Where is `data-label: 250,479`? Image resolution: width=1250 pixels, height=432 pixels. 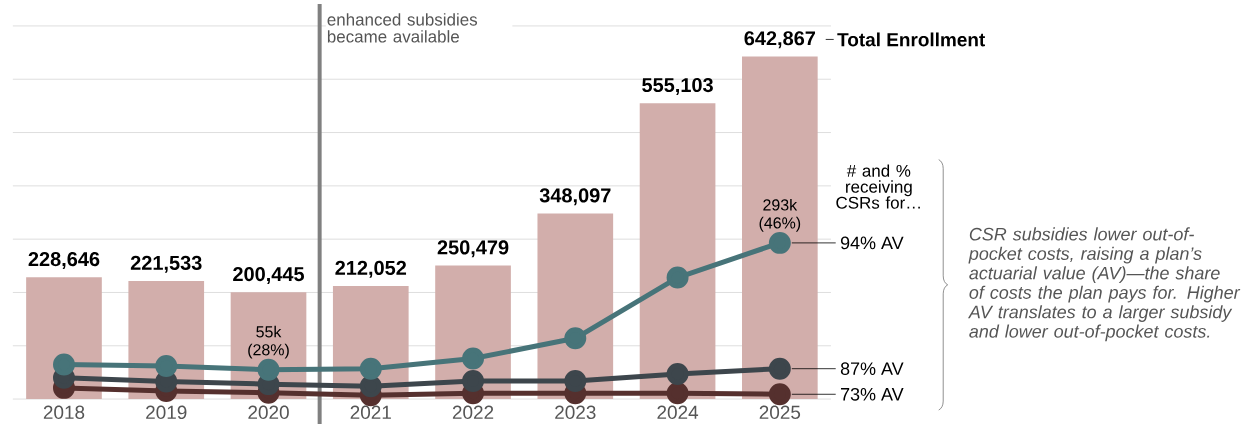
data-label: 250,479 is located at coordinates (473, 249).